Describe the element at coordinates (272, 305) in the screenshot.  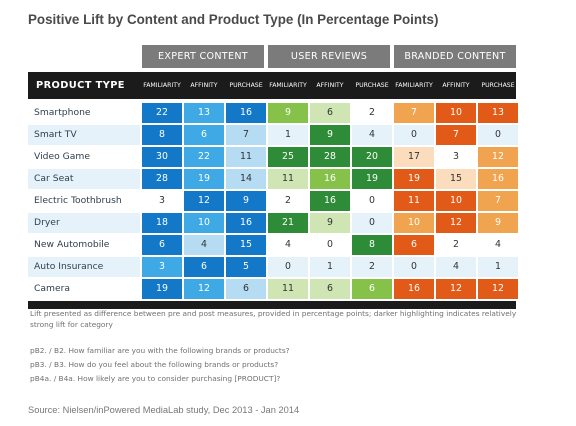
I see `table-bottom-bar` at that location.